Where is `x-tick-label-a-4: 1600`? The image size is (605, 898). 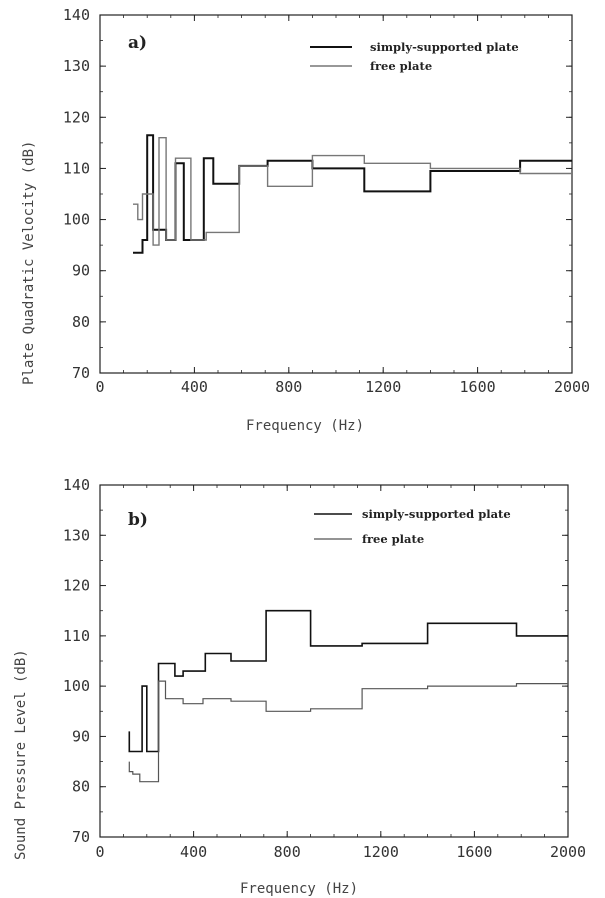
x-tick-label-a-4: 1600 is located at coordinates (478, 387).